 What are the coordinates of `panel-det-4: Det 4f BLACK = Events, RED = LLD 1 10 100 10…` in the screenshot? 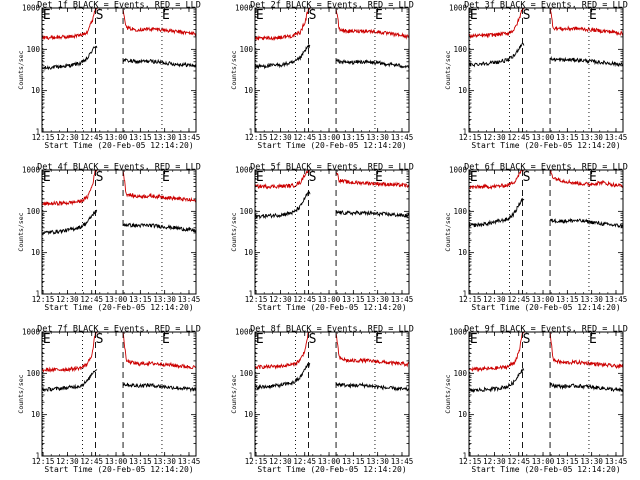 It's located at (109, 238).